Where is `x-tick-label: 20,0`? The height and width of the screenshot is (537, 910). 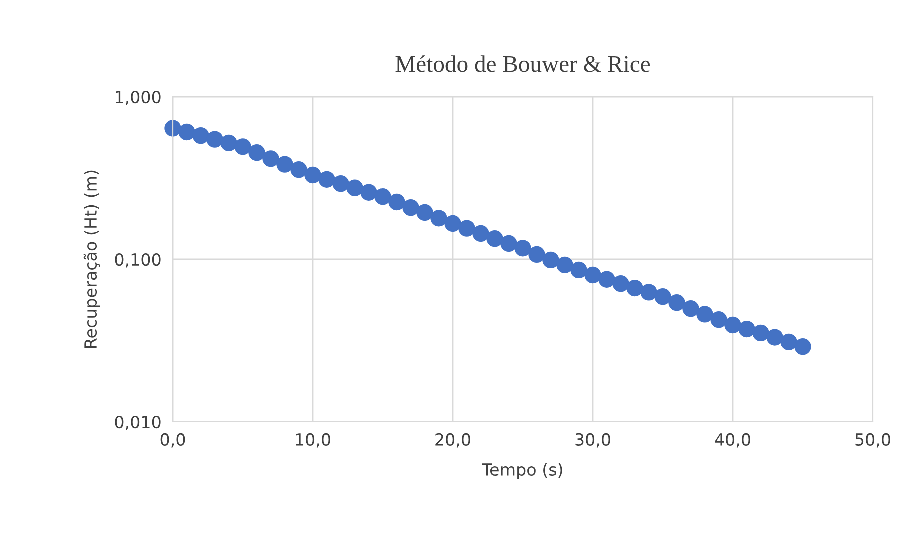
x-tick-label: 20,0 is located at coordinates (453, 440).